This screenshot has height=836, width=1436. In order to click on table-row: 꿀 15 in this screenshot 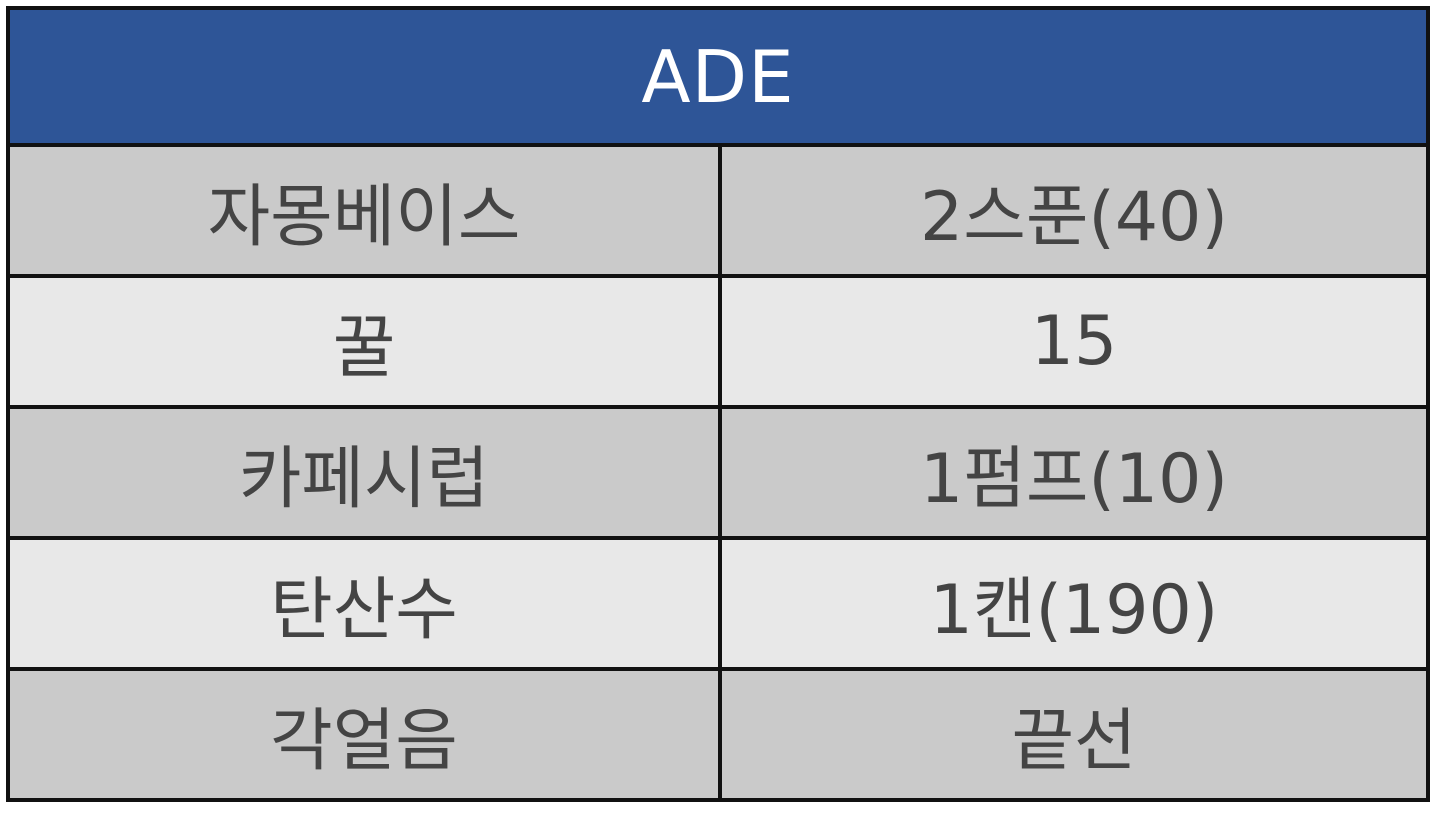, I will do `click(718, 341)`.